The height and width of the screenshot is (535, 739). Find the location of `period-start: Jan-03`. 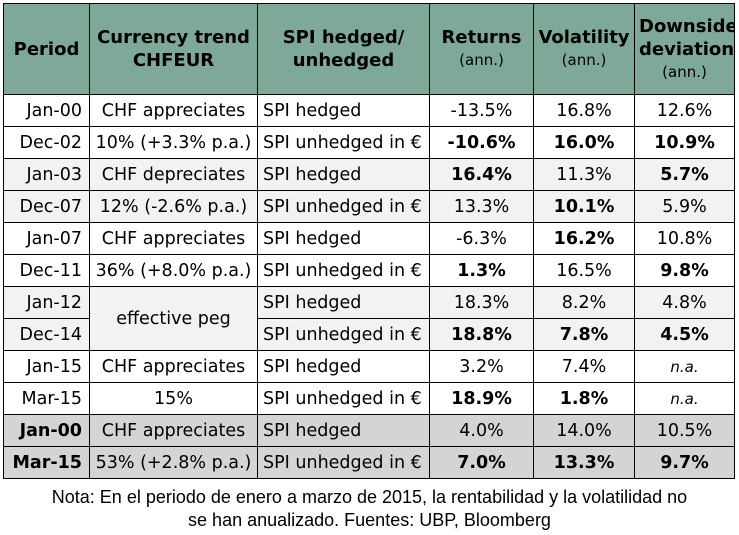

period-start: Jan-03 is located at coordinates (46, 174).